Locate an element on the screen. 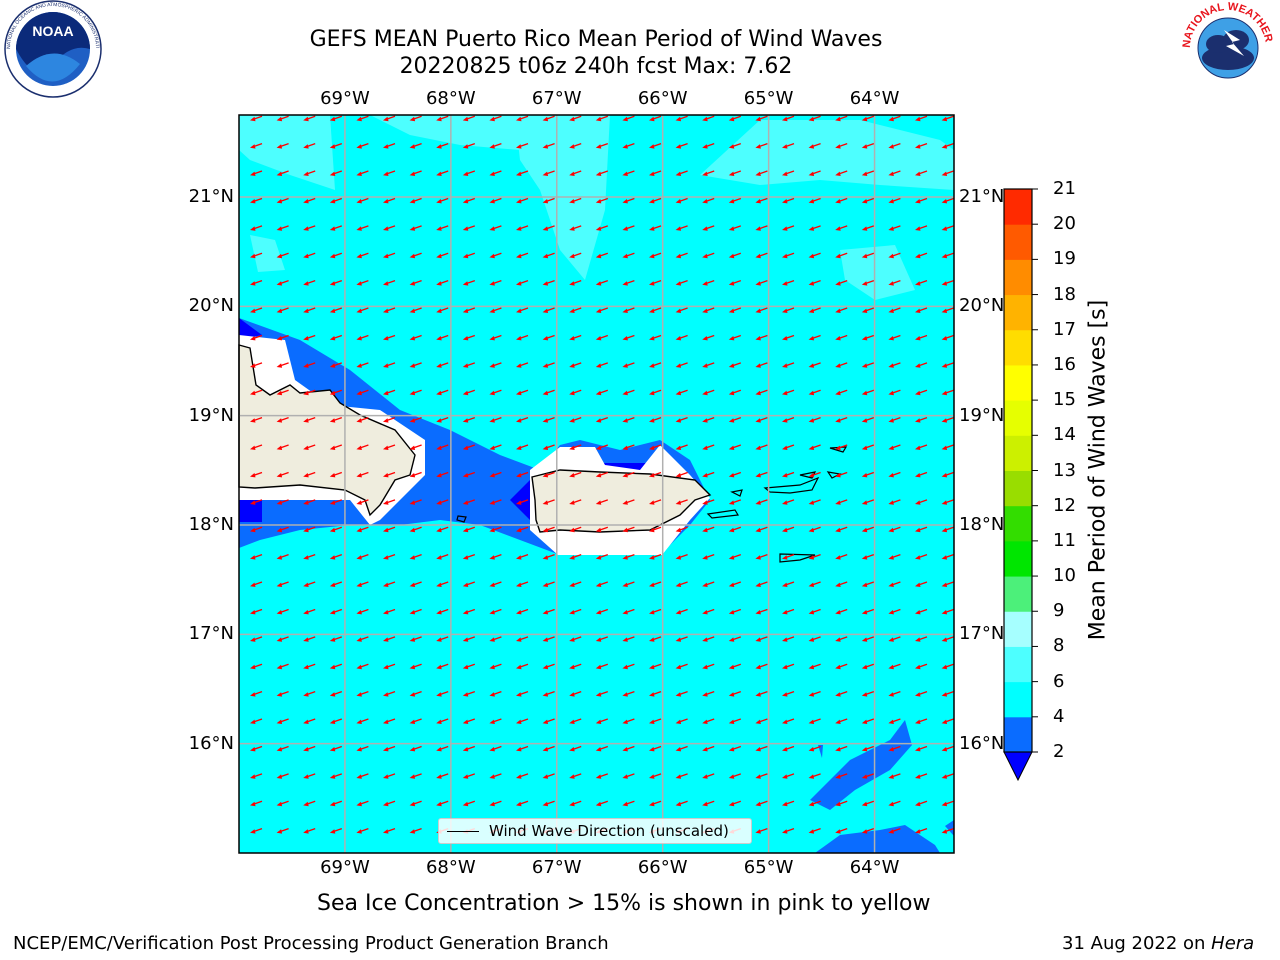 Image resolution: width=1280 pixels, height=960 pixels. lon-tick-top: 67°W is located at coordinates (556, 98).